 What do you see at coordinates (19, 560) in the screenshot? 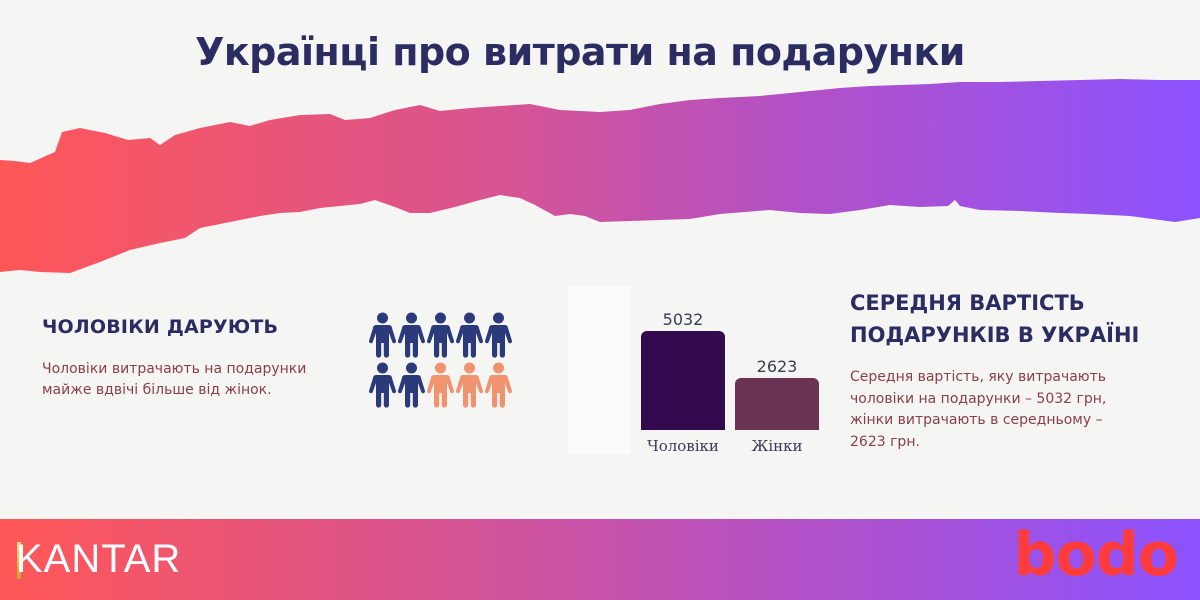
I see `kantar-logo-accent` at bounding box center [19, 560].